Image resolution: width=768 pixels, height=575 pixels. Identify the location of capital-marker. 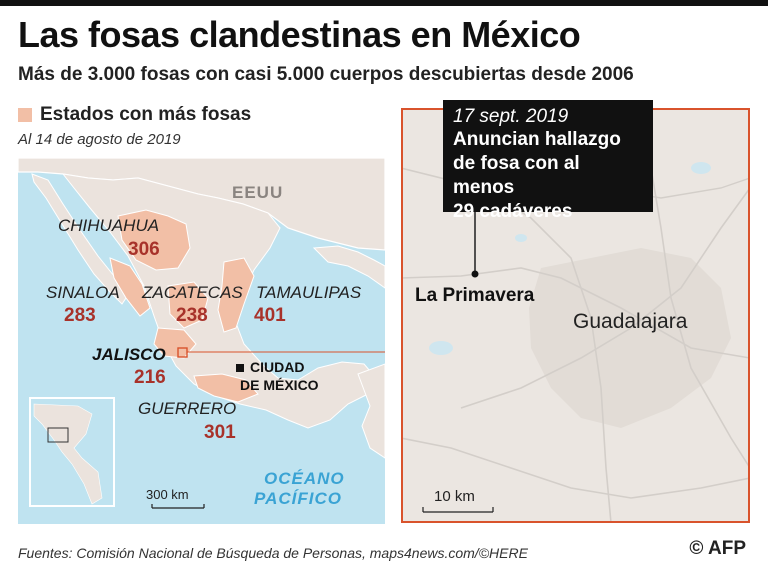
(240, 368).